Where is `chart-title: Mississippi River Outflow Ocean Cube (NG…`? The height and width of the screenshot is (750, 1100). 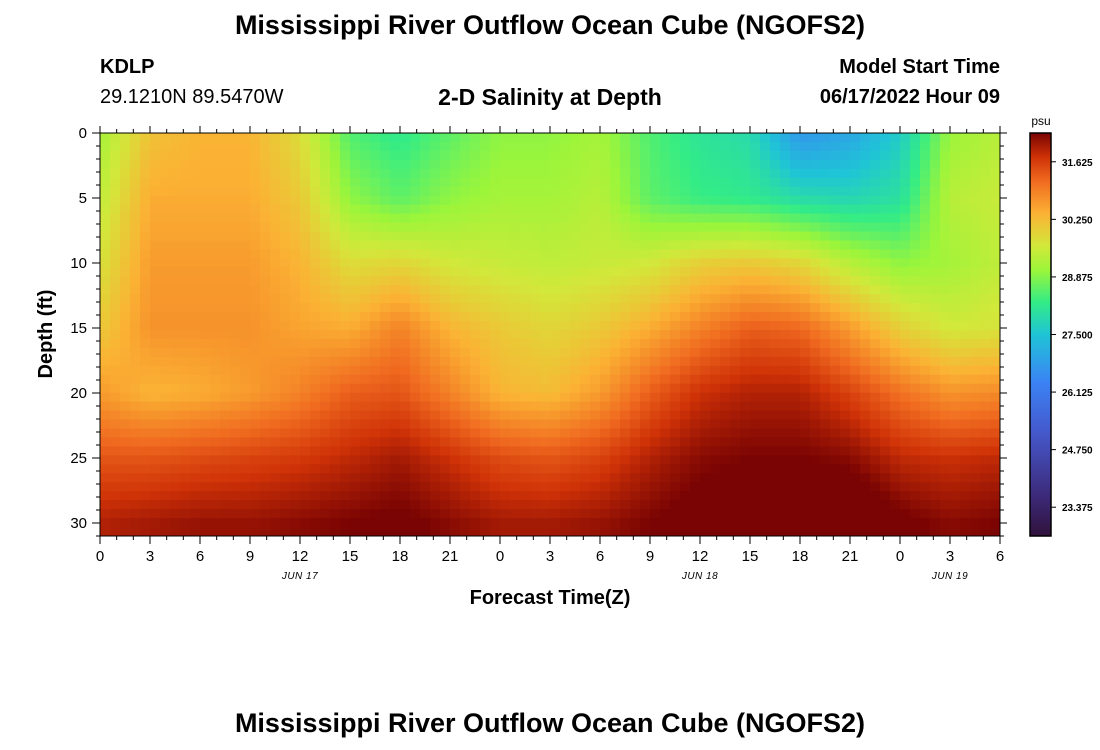
chart-title: Mississippi River Outflow Ocean Cube (NG… is located at coordinates (550, 25).